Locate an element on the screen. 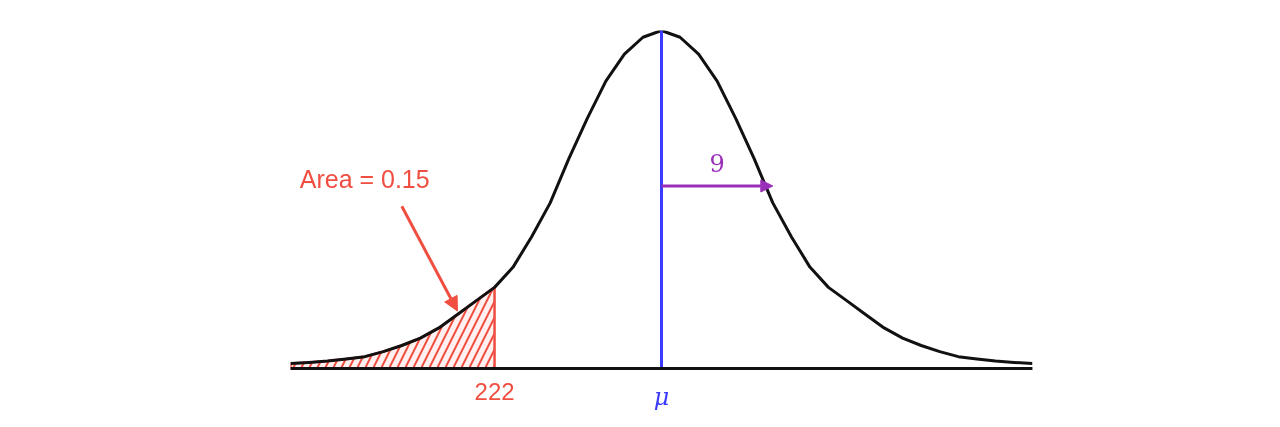 This screenshot has height=427, width=1280. annotation: 9 is located at coordinates (717, 163).